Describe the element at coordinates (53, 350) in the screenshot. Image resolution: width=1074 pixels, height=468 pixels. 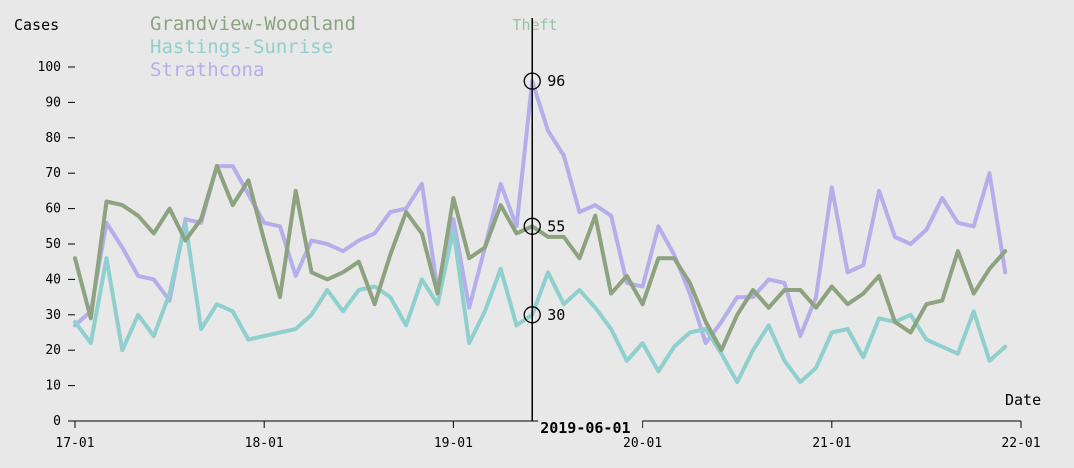
I see `y-tick-label: 20` at that location.